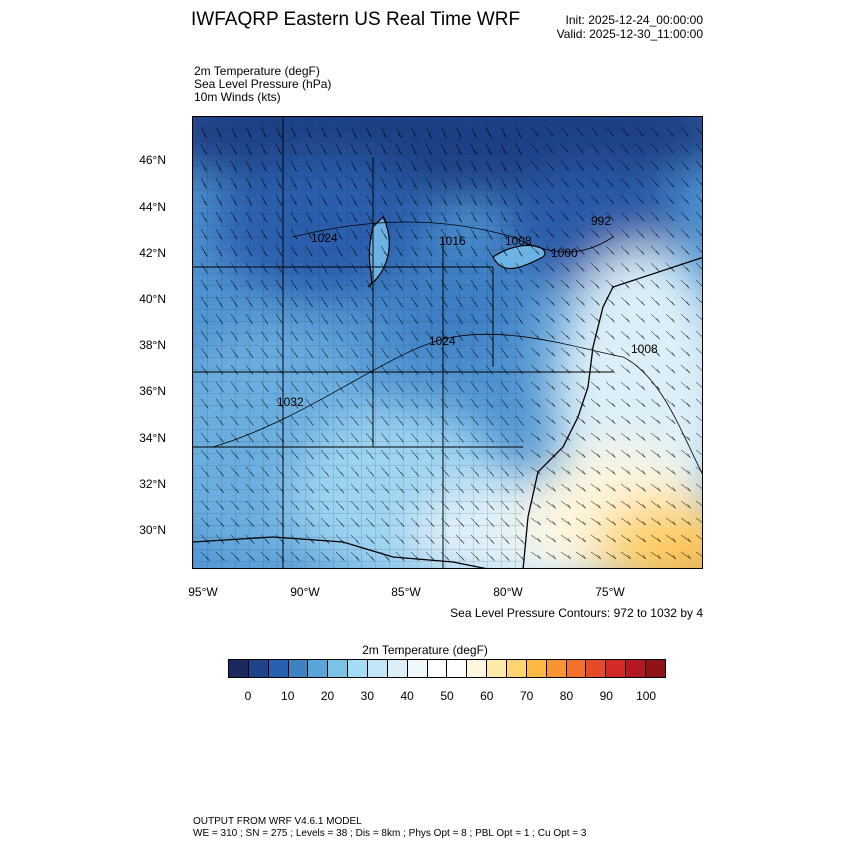  What do you see at coordinates (447, 696) in the screenshot?
I see `colorbar-label: 50` at bounding box center [447, 696].